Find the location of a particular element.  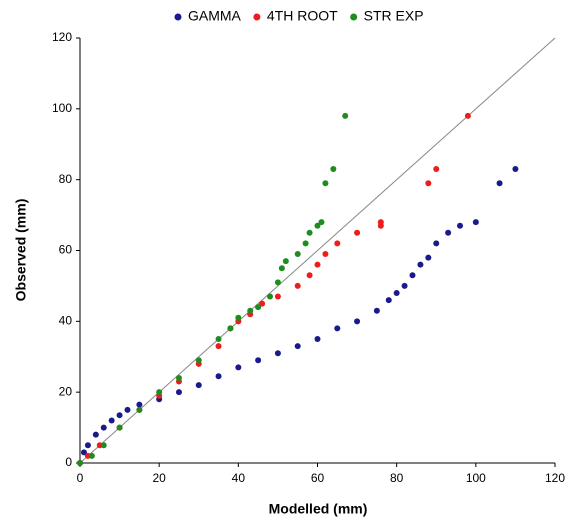

x-tick-label: 20 is located at coordinates (159, 478).